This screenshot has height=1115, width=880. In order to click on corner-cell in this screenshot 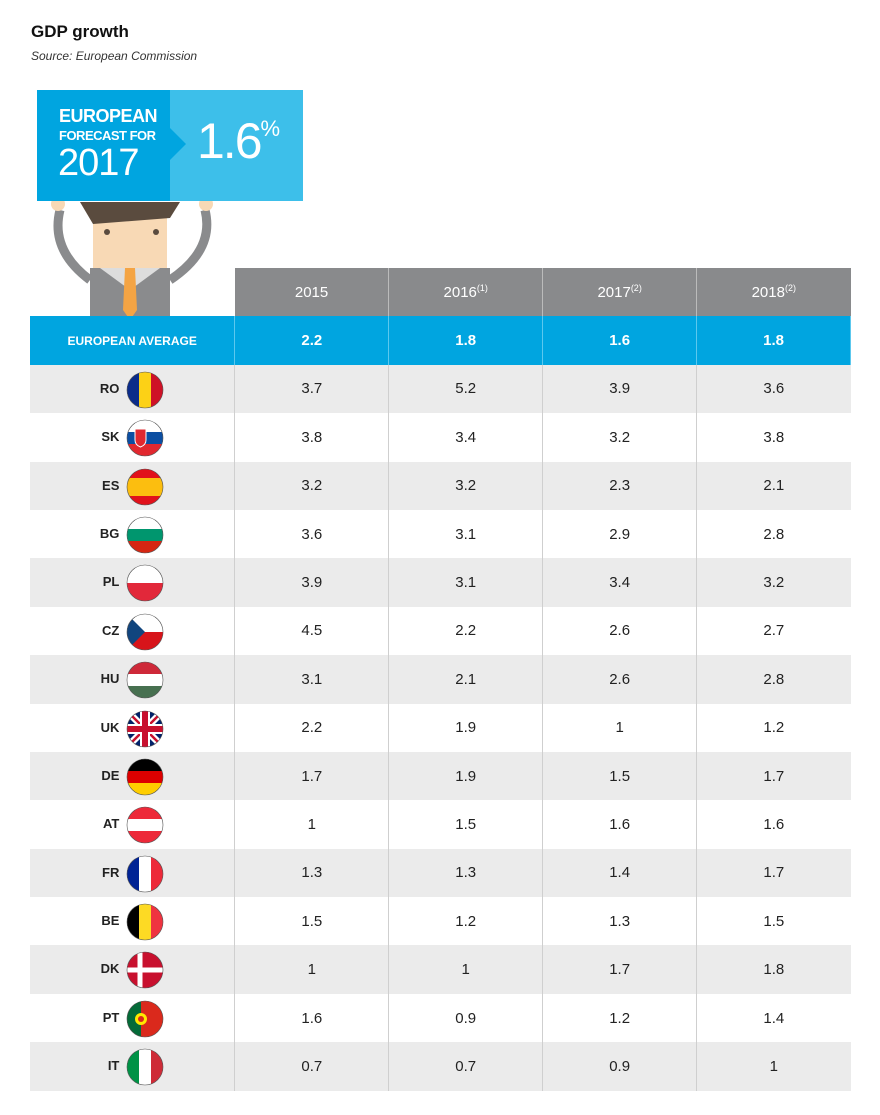, I will do `click(132, 292)`.